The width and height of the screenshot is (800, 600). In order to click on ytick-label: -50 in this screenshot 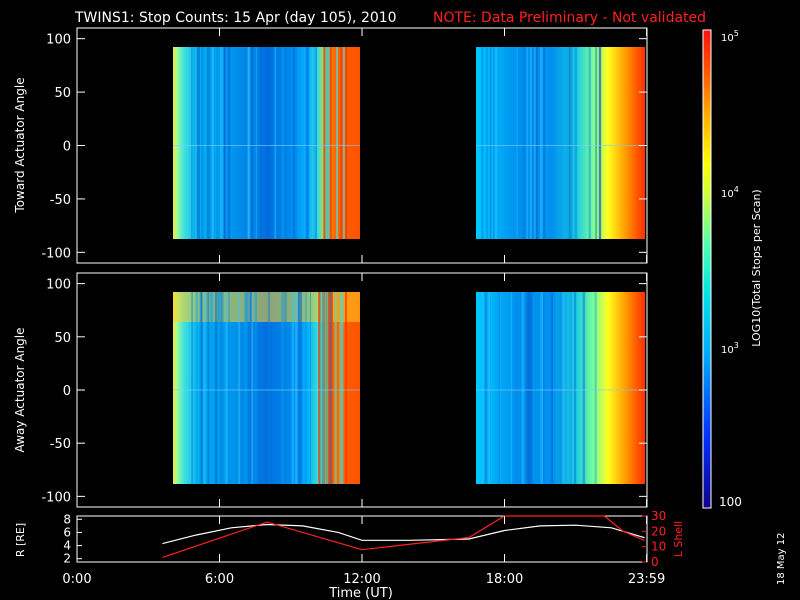, I will do `click(60, 200)`.